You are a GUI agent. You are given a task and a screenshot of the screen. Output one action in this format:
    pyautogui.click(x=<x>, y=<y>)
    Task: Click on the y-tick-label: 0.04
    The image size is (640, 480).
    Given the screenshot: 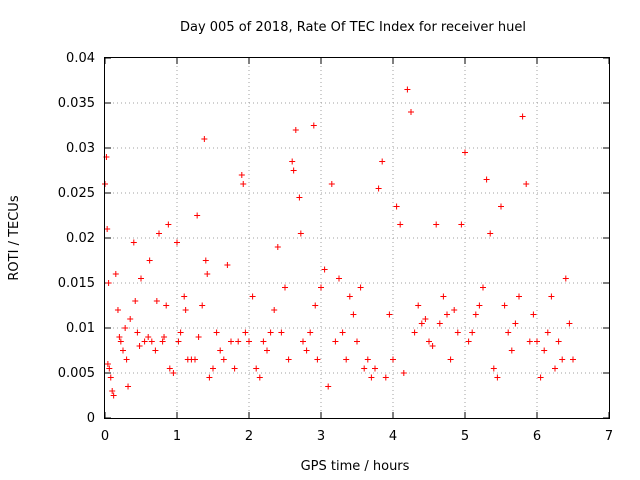 What is the action you would take?
    pyautogui.click(x=80, y=58)
    